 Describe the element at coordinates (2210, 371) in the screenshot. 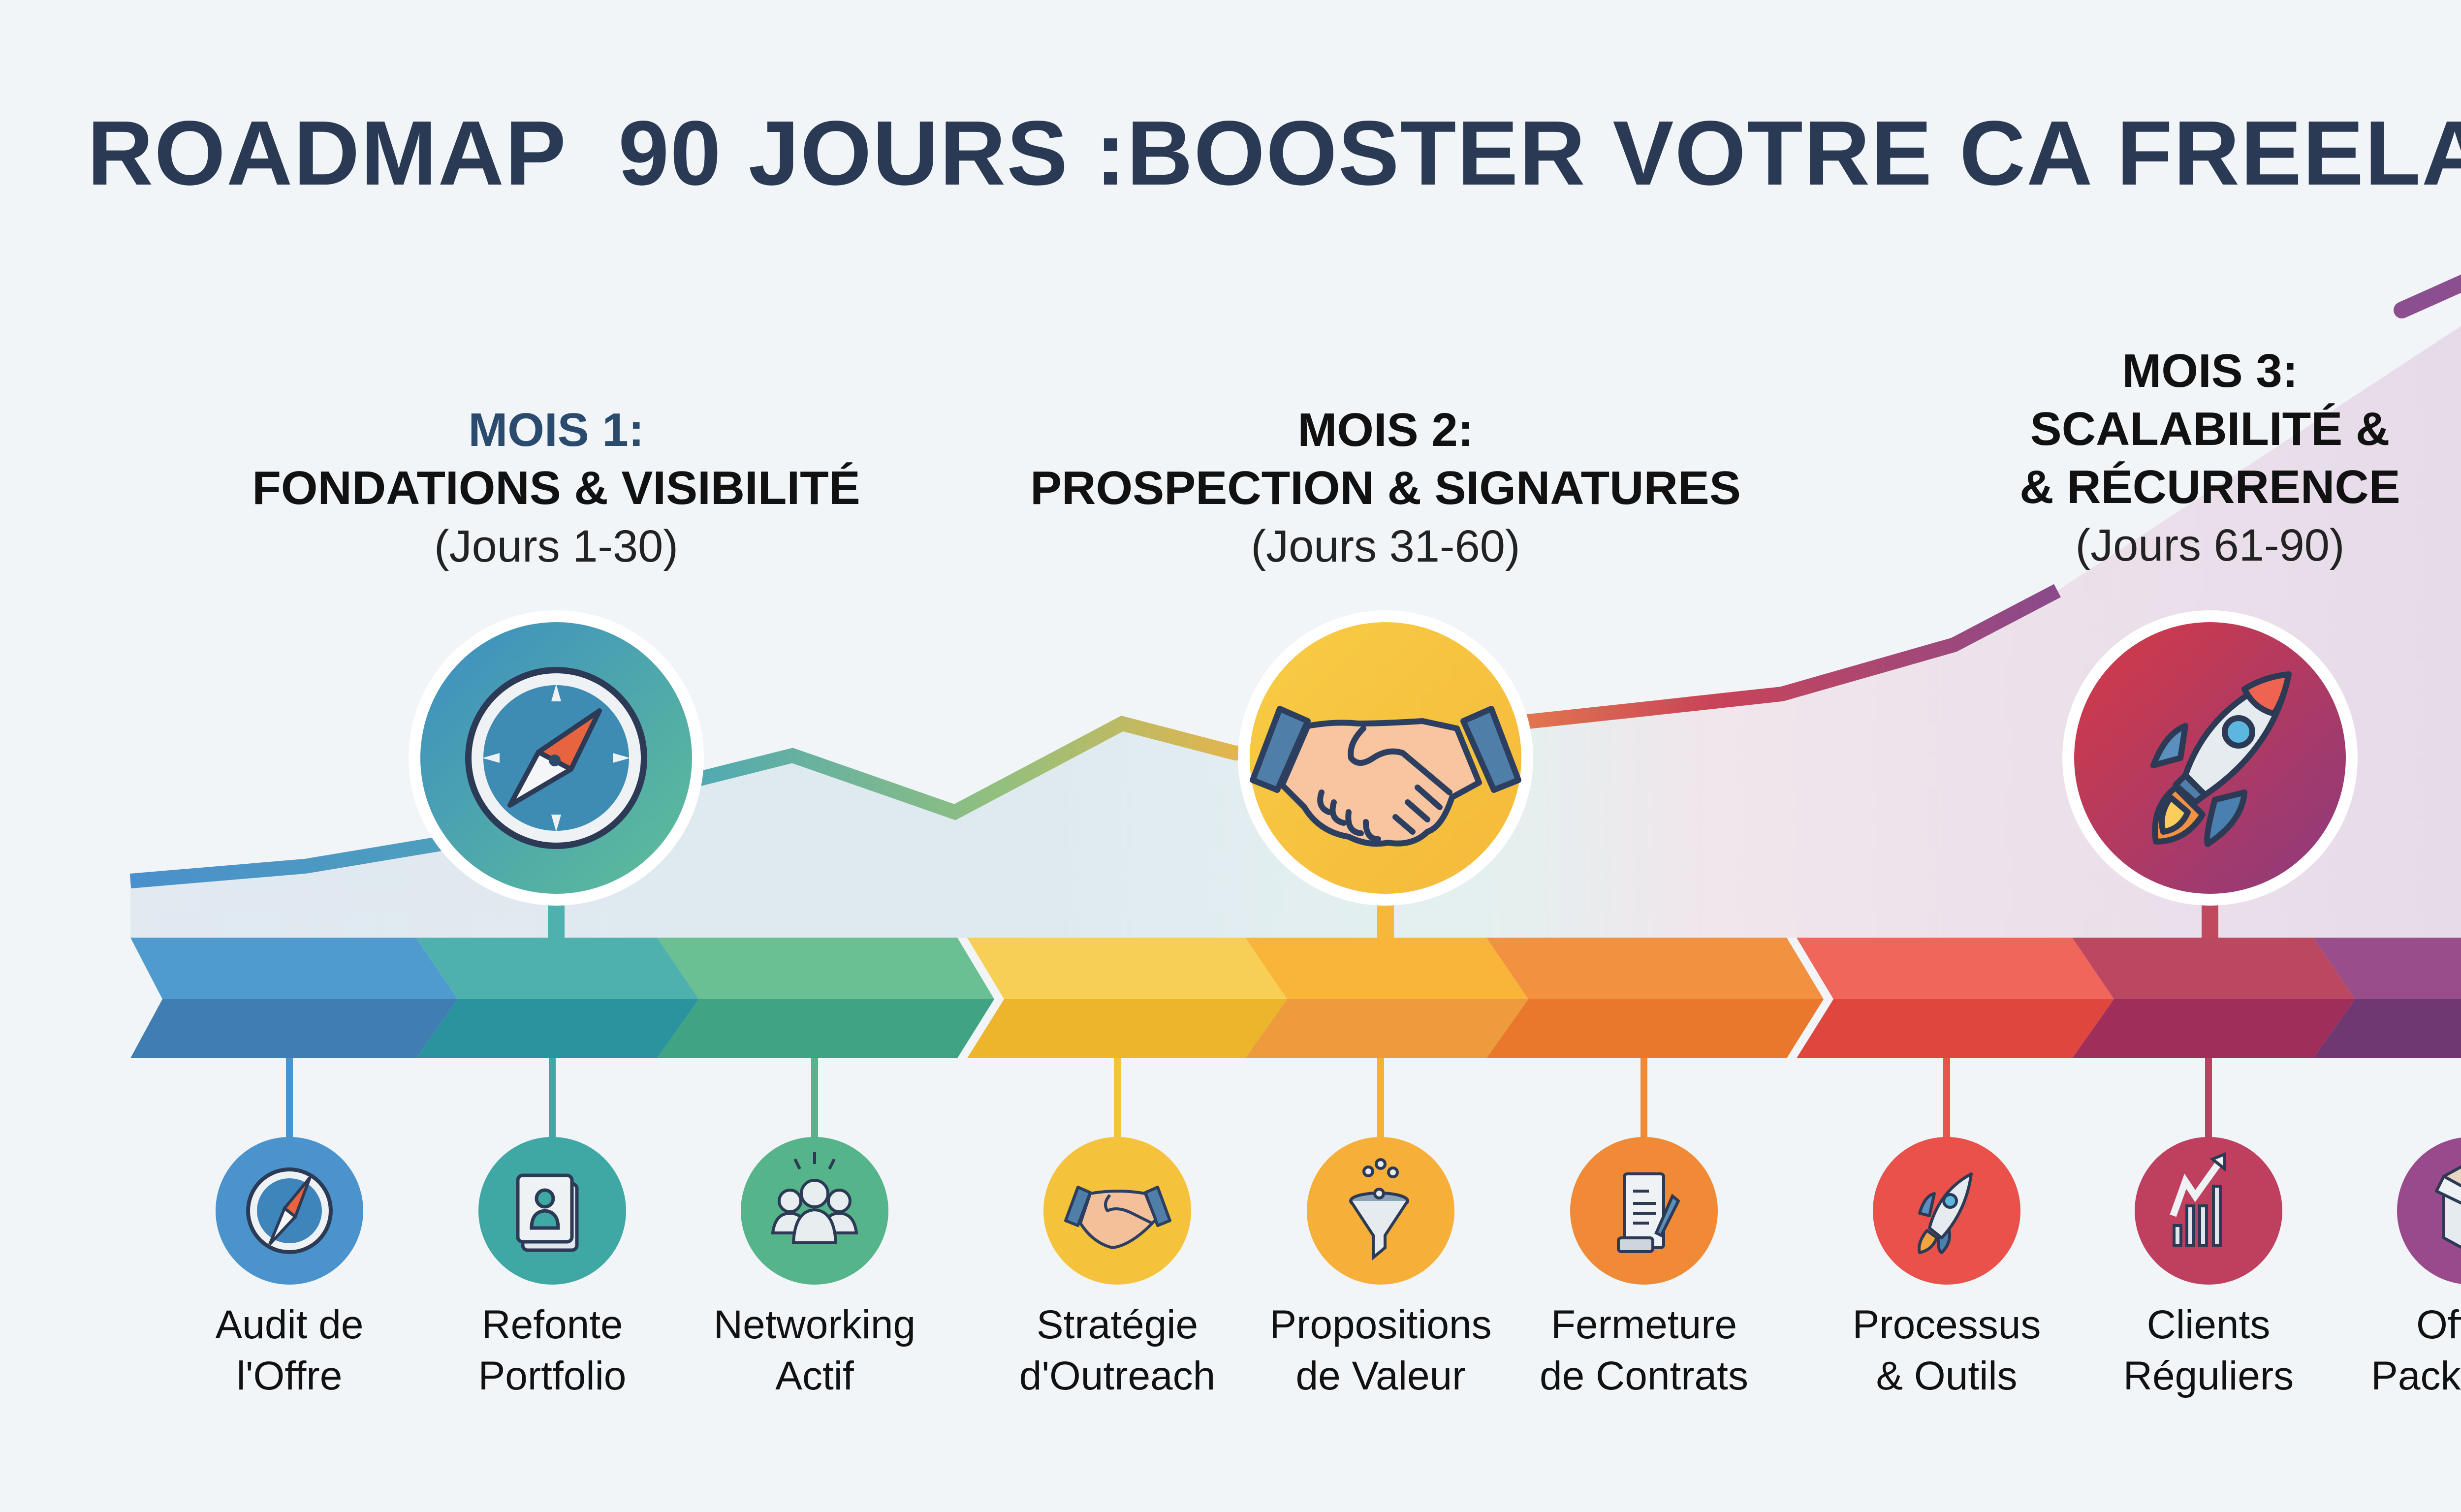

I see `phase-3-month: MOIS 3:` at that location.